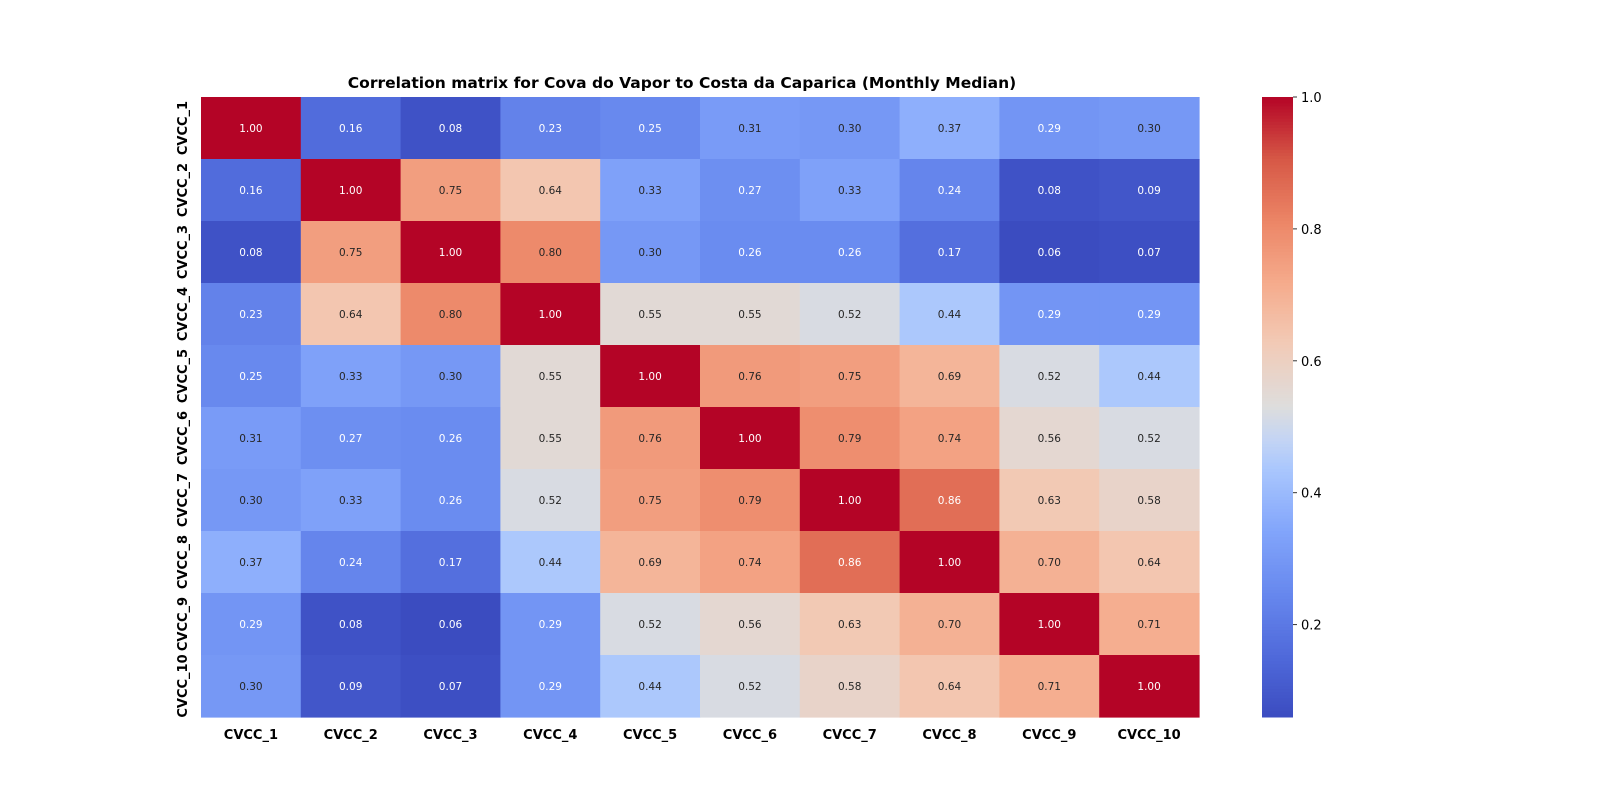 The image size is (1600, 804). What do you see at coordinates (1049, 563) in the screenshot?
I see `cell-value-label: 0.70` at bounding box center [1049, 563].